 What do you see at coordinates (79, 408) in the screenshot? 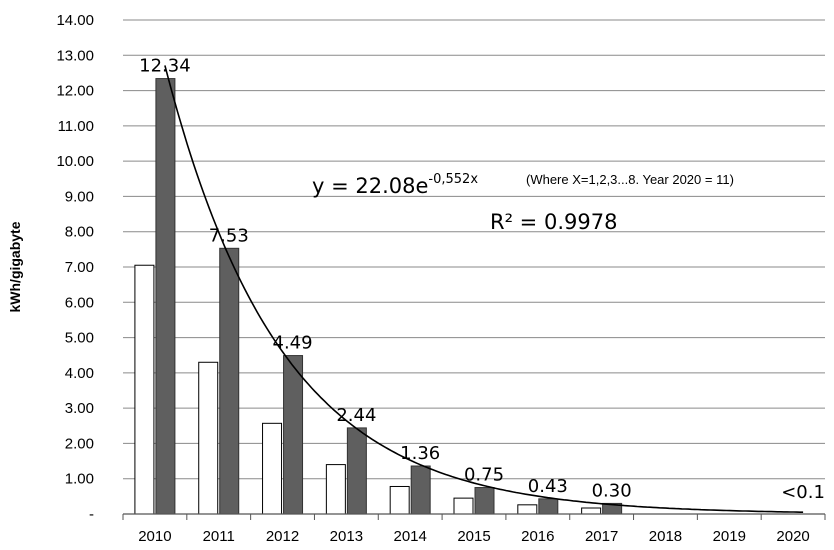
I see `y-tick-label: 3.00` at bounding box center [79, 408].